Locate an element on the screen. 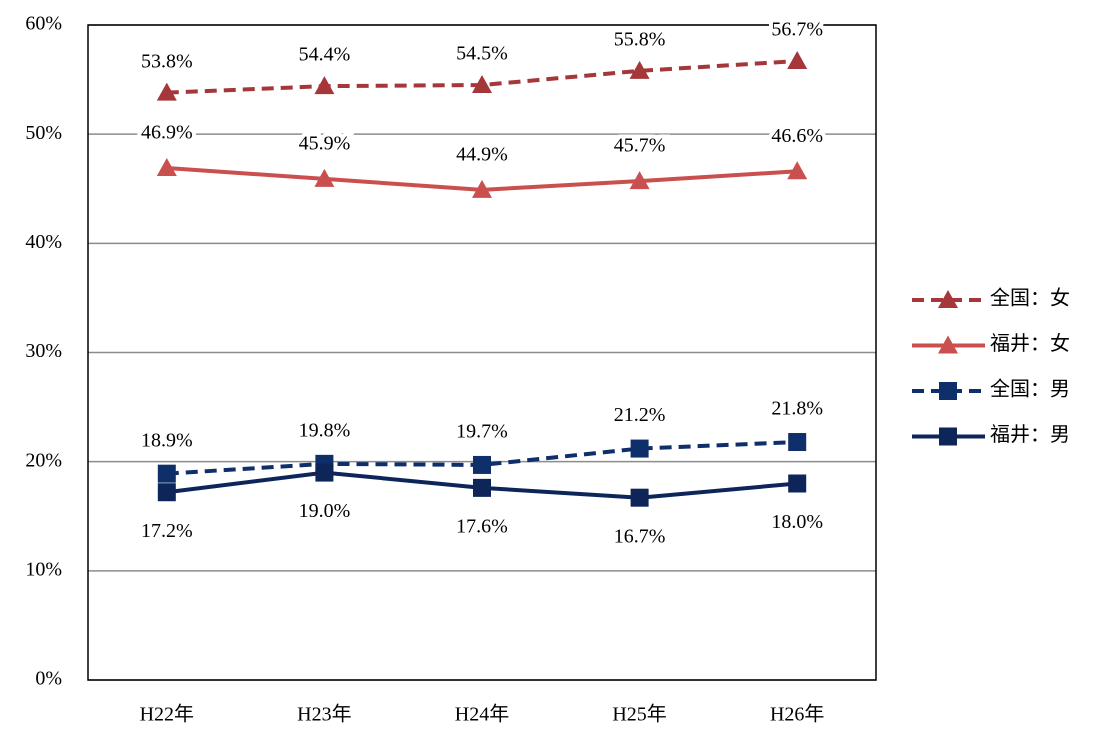  data-label: 45.7% is located at coordinates (640, 146).